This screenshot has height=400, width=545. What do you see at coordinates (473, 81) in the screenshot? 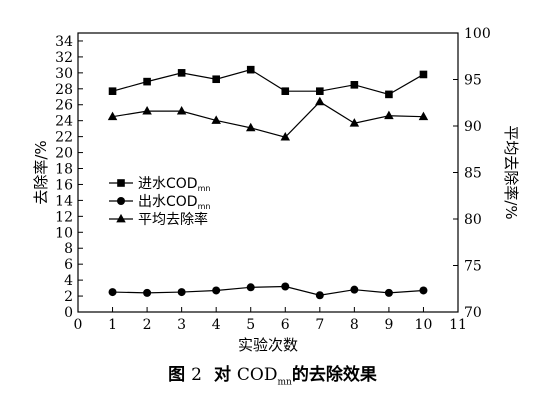
I see `y-right-tick-label: 95` at bounding box center [473, 81].